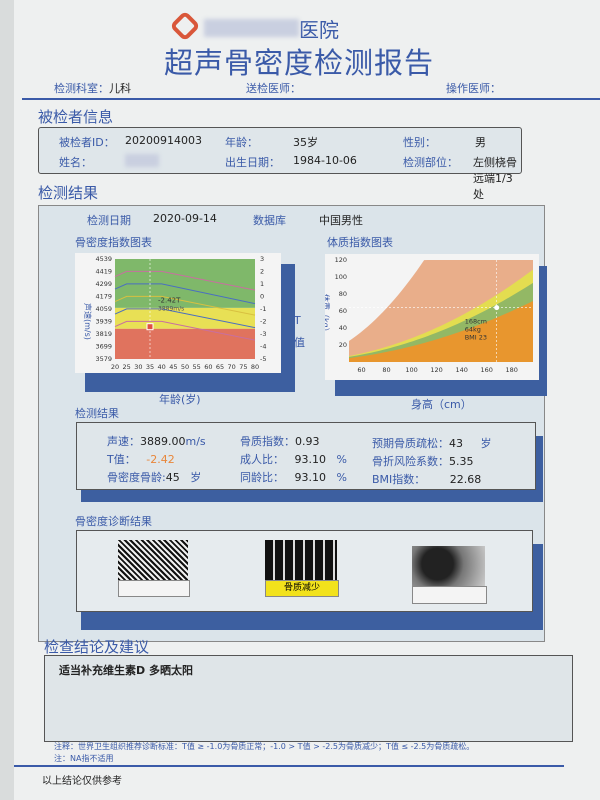 The image size is (600, 800). Describe the element at coordinates (81, 88) in the screenshot. I see `dept-label: 检测科室：` at that location.